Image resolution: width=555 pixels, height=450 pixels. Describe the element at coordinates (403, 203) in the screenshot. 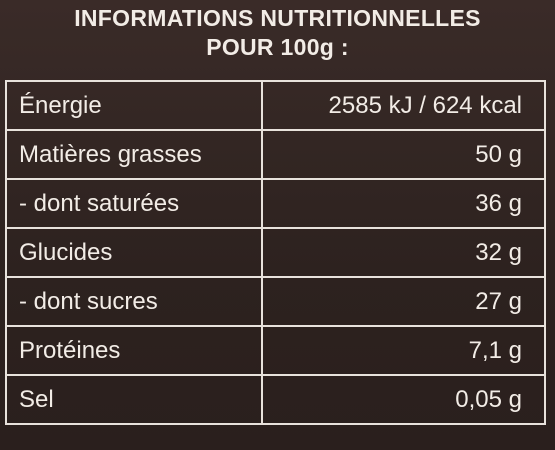

I see `nutrient-value: 36 g` at that location.